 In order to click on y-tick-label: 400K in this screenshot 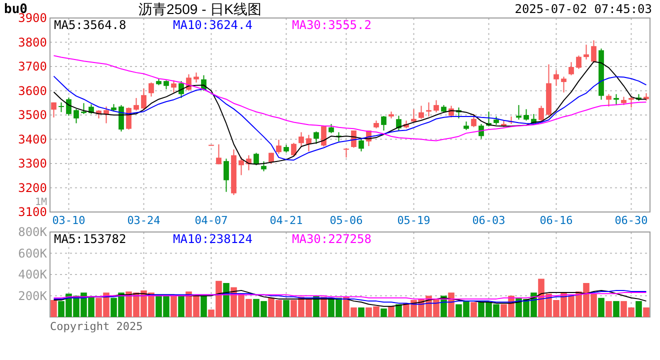, I will do `click(33, 275)`.